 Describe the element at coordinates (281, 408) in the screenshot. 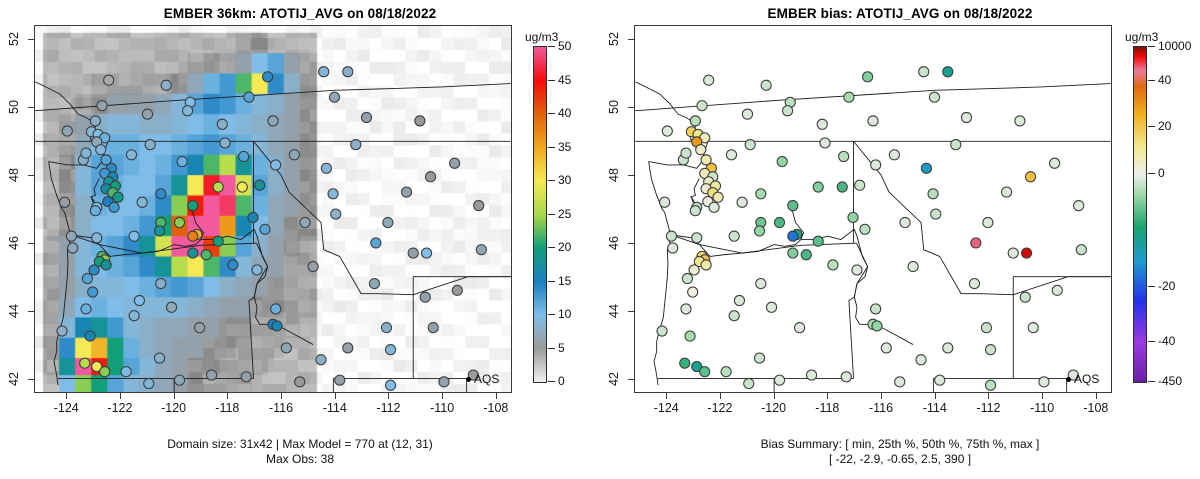

I see `x-axis-tick-label: -116` at that location.